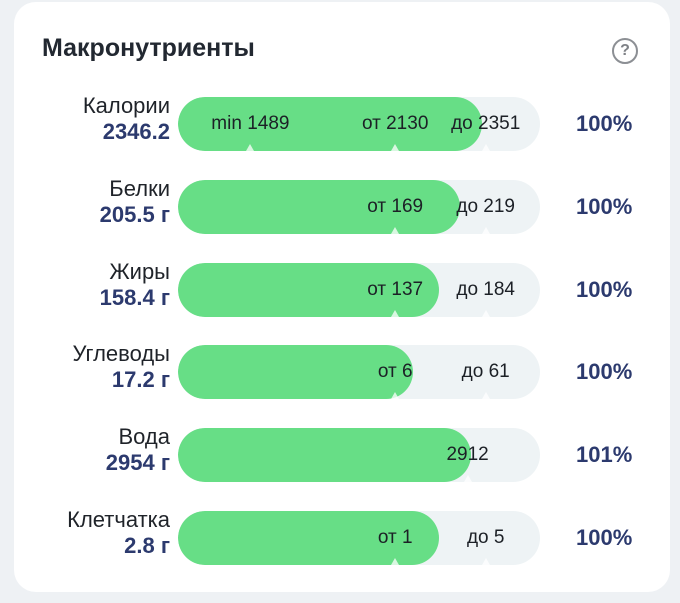 This screenshot has width=680, height=603. Describe the element at coordinates (486, 289) in the screenshot. I see `range-marker-label: до 184` at that location.